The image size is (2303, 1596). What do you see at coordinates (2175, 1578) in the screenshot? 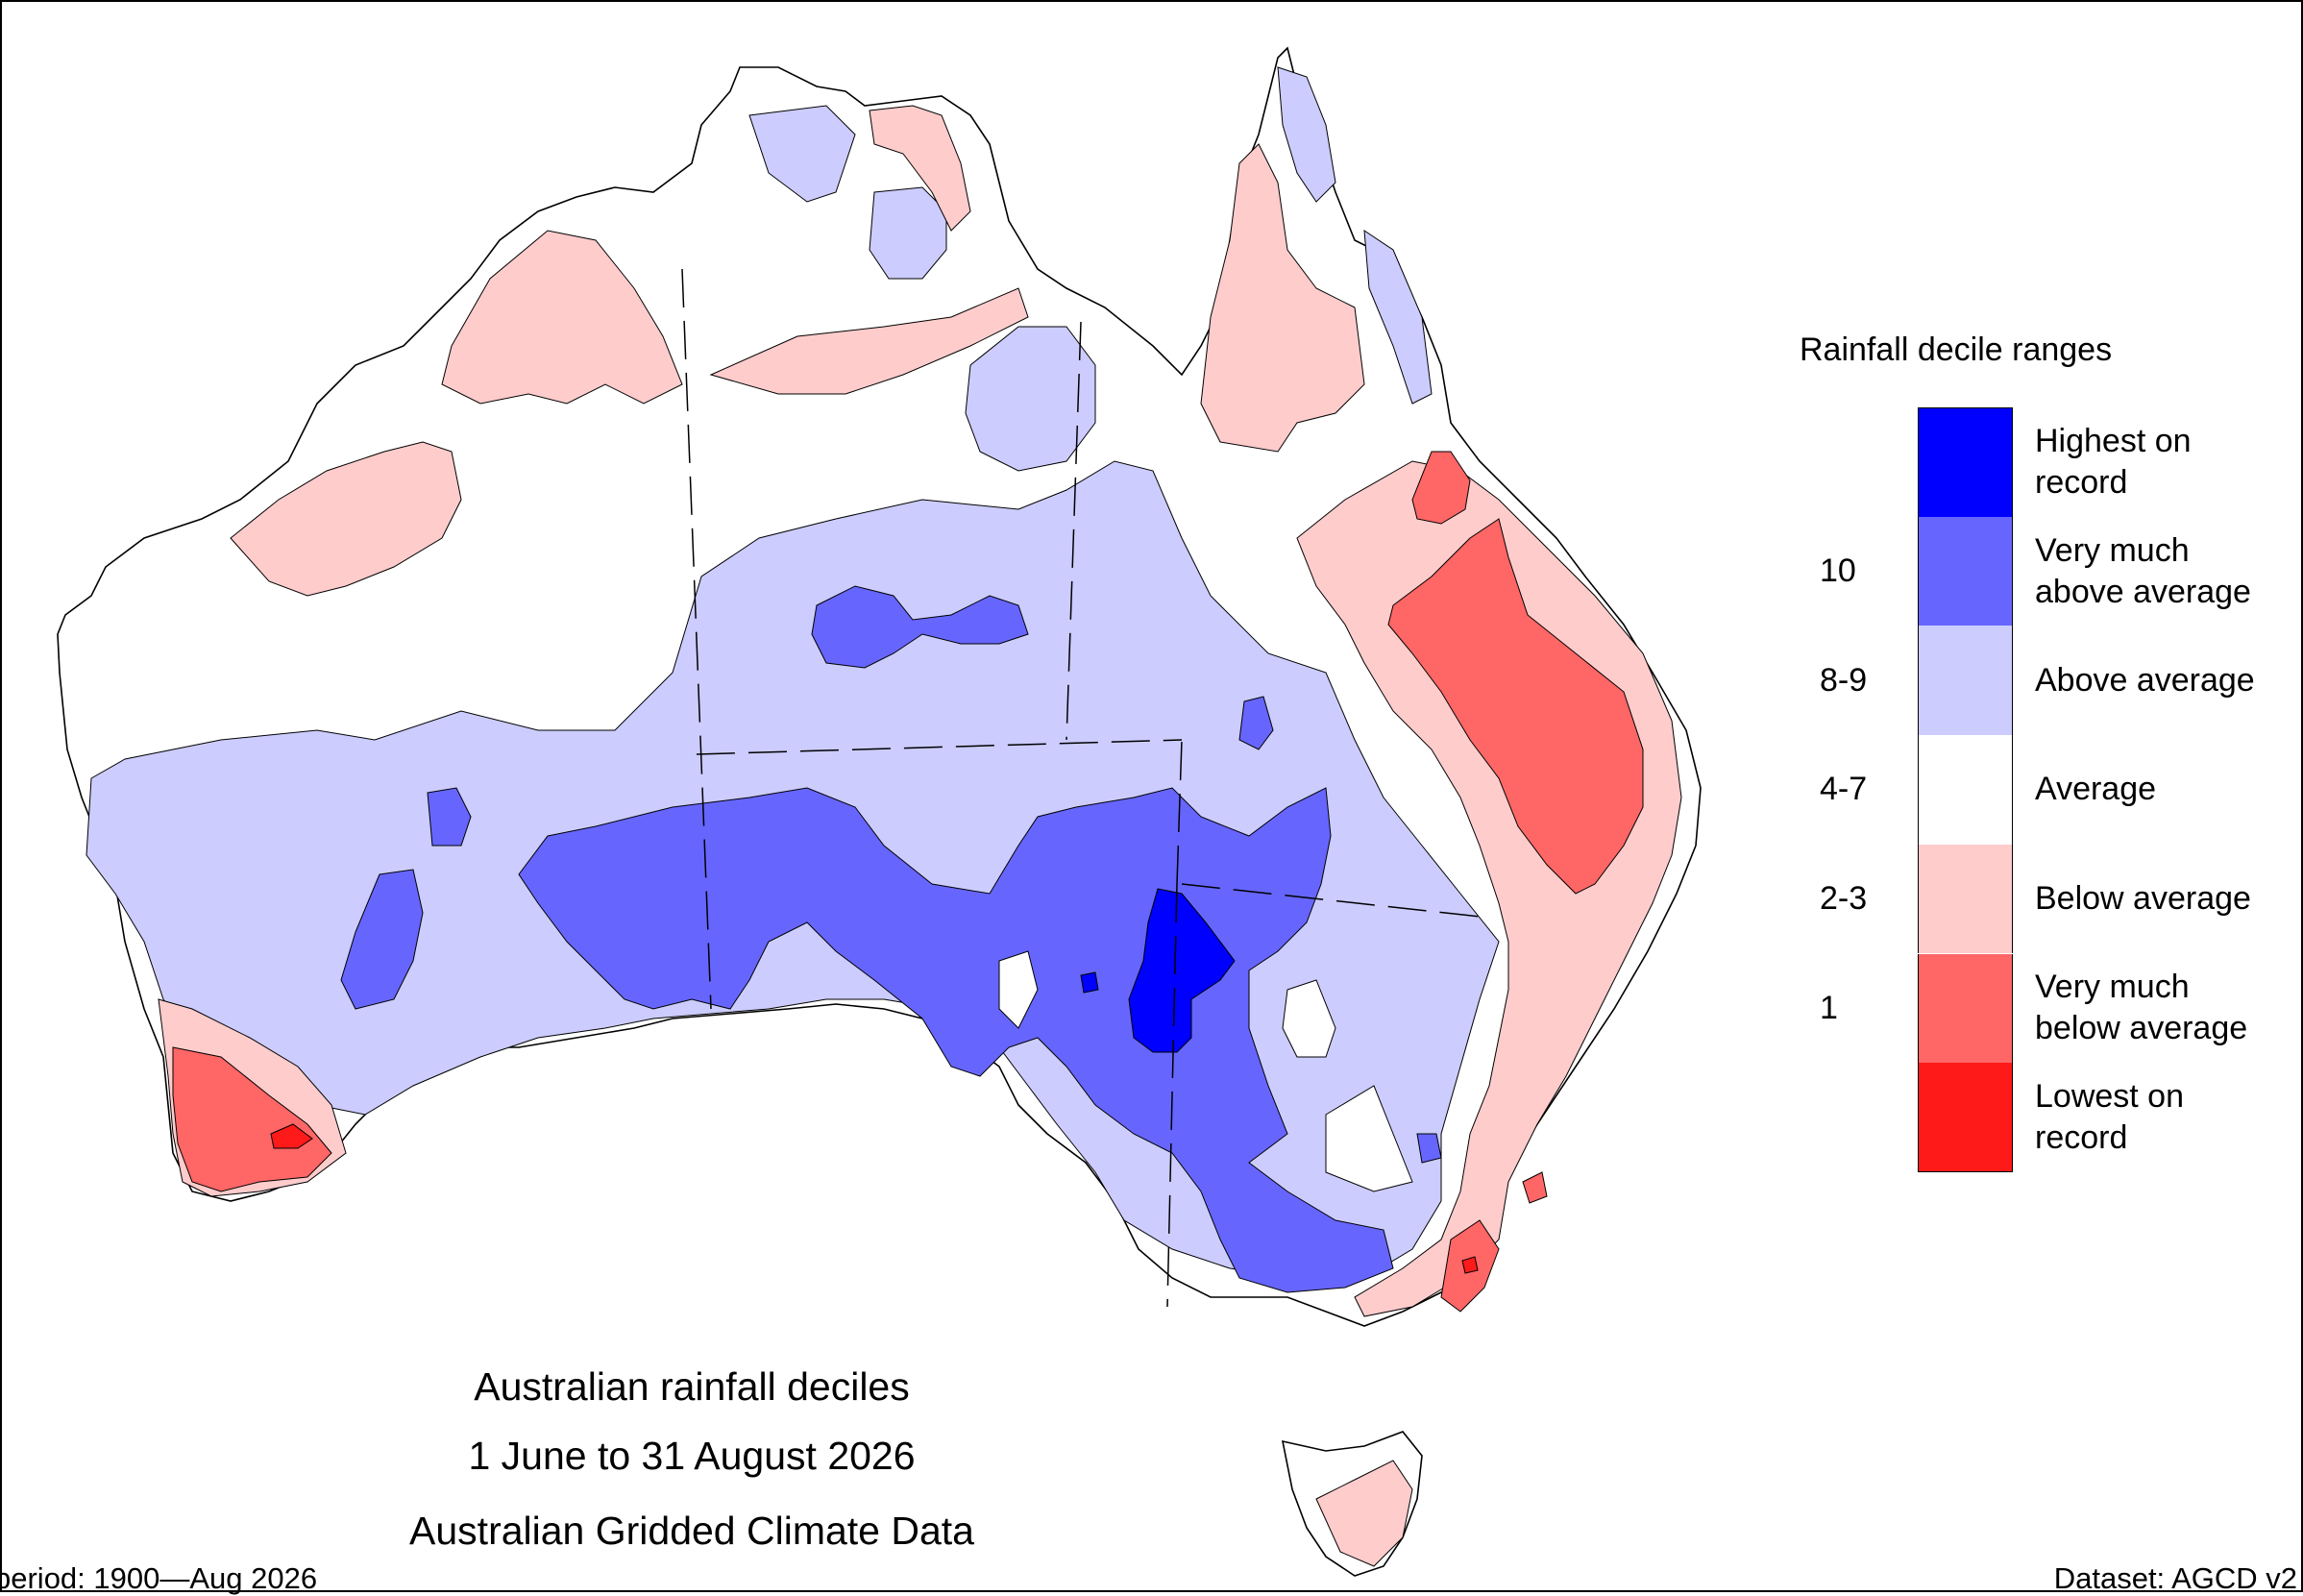
I see `dataset-note: Dataset: AGCD v2` at bounding box center [2175, 1578].